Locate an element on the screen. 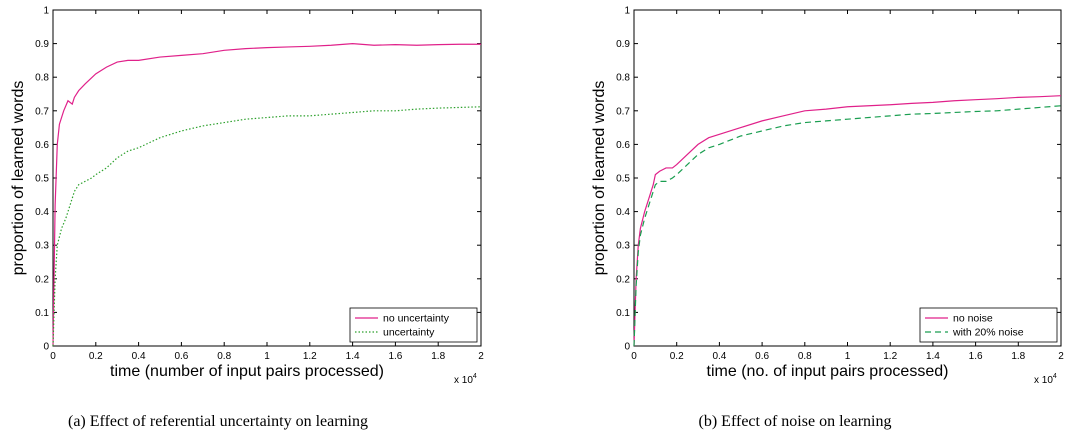 Image resolution: width=1069 pixels, height=433 pixels. legend-label-1: no uncertainty is located at coordinates (416, 319).